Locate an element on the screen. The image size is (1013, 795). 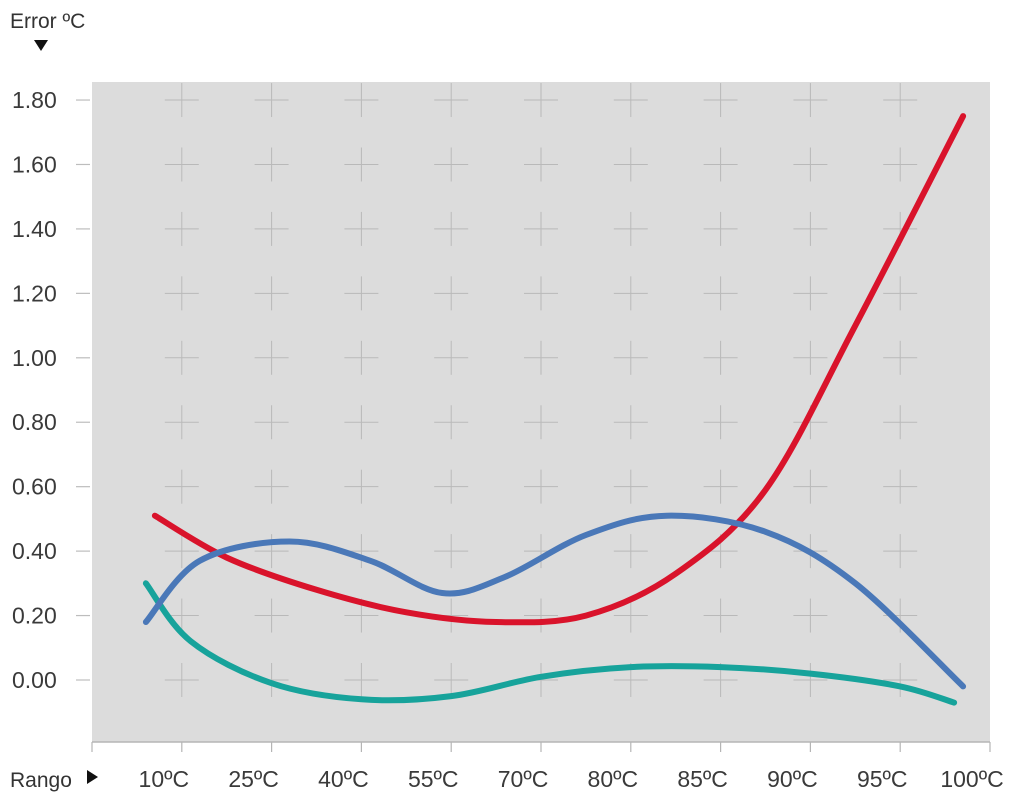
x-tick-label: 100ºC is located at coordinates (971, 779).